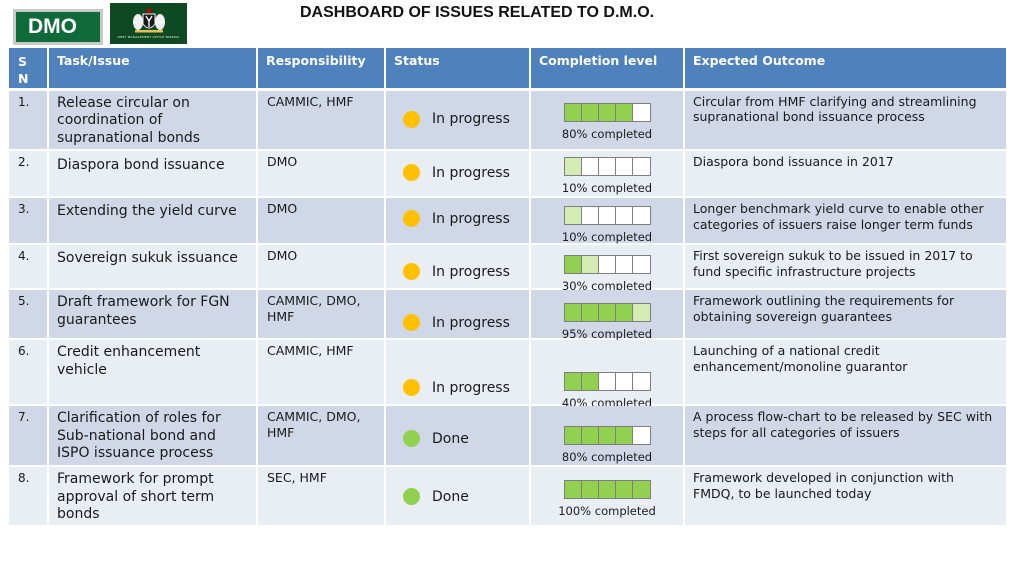 The image size is (1024, 576). I want to click on logo-text: DEBT MANAGEMENT OFFICE NIGERIA, so click(148, 37).